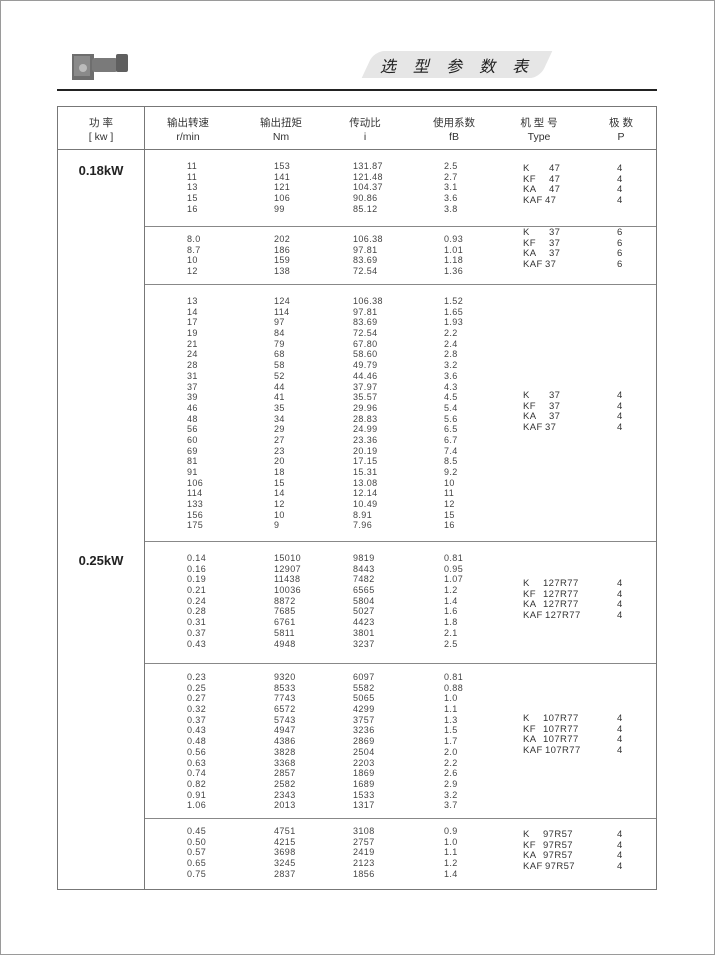 This screenshot has width=715, height=955. I want to click on service-factor-cell: 5.6, so click(451, 418).